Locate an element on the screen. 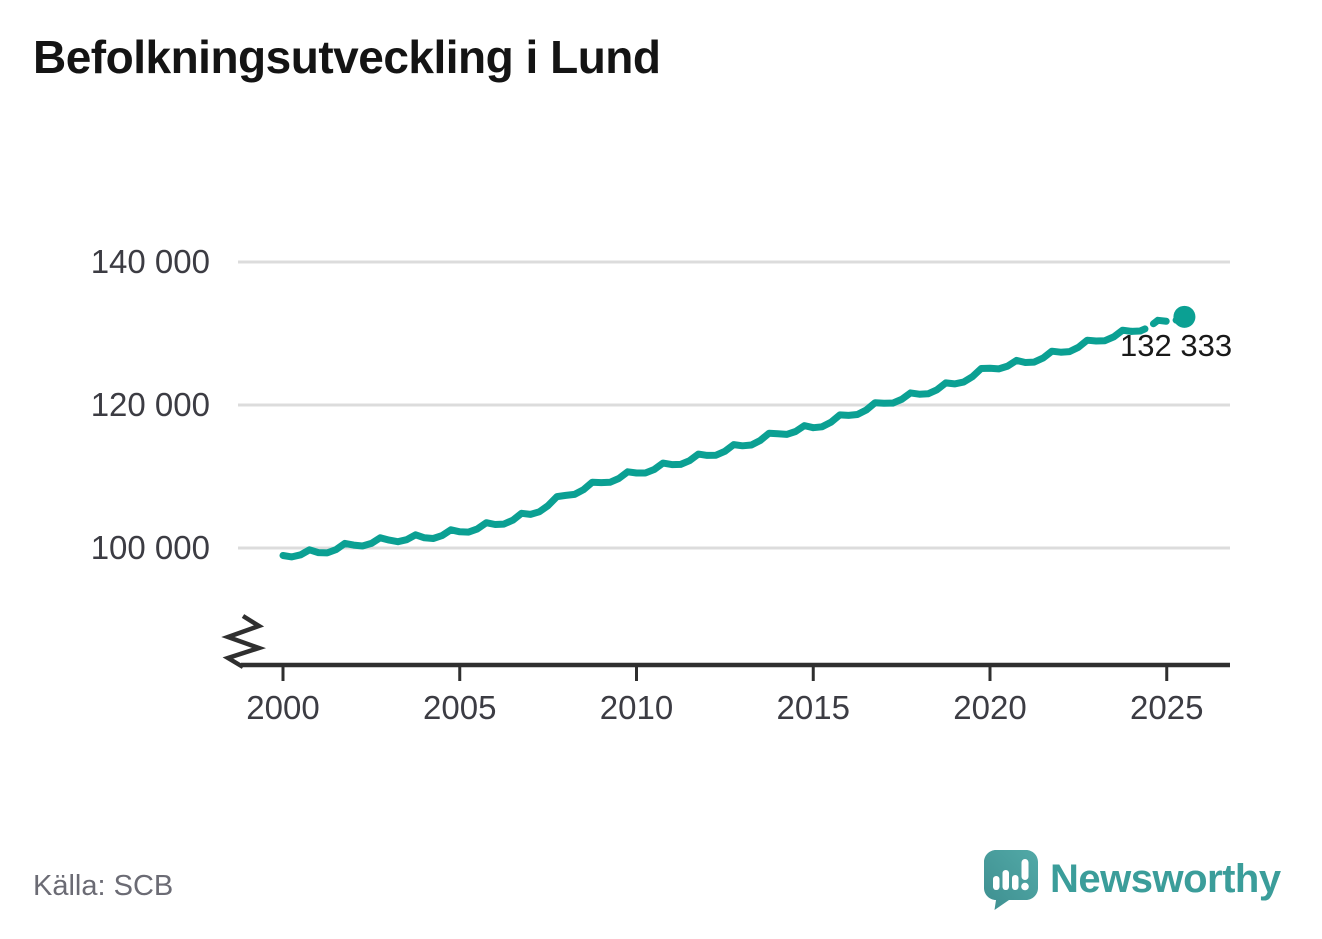 This screenshot has height=939, width=1322. x-tick-label: 2000 is located at coordinates (283, 707).